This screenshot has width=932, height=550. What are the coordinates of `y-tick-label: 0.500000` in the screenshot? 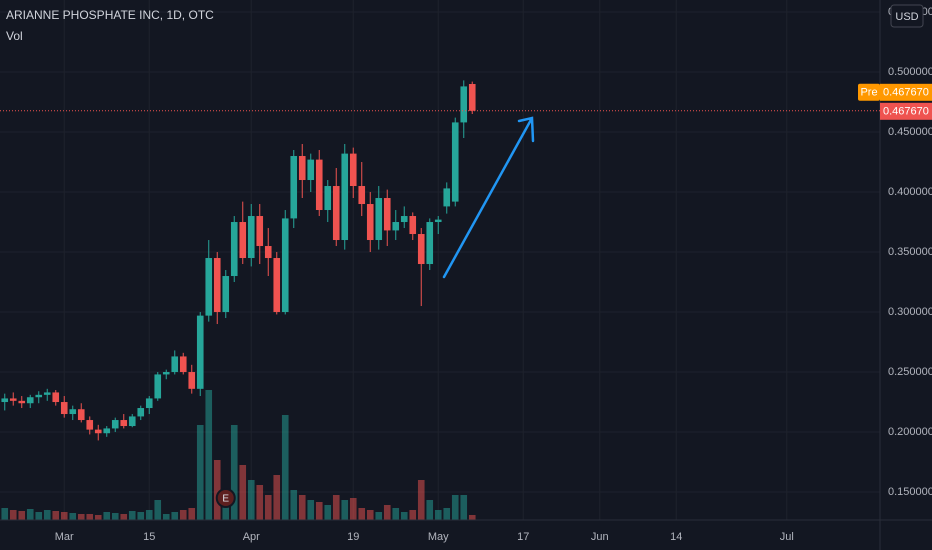 It's located at (910, 72).